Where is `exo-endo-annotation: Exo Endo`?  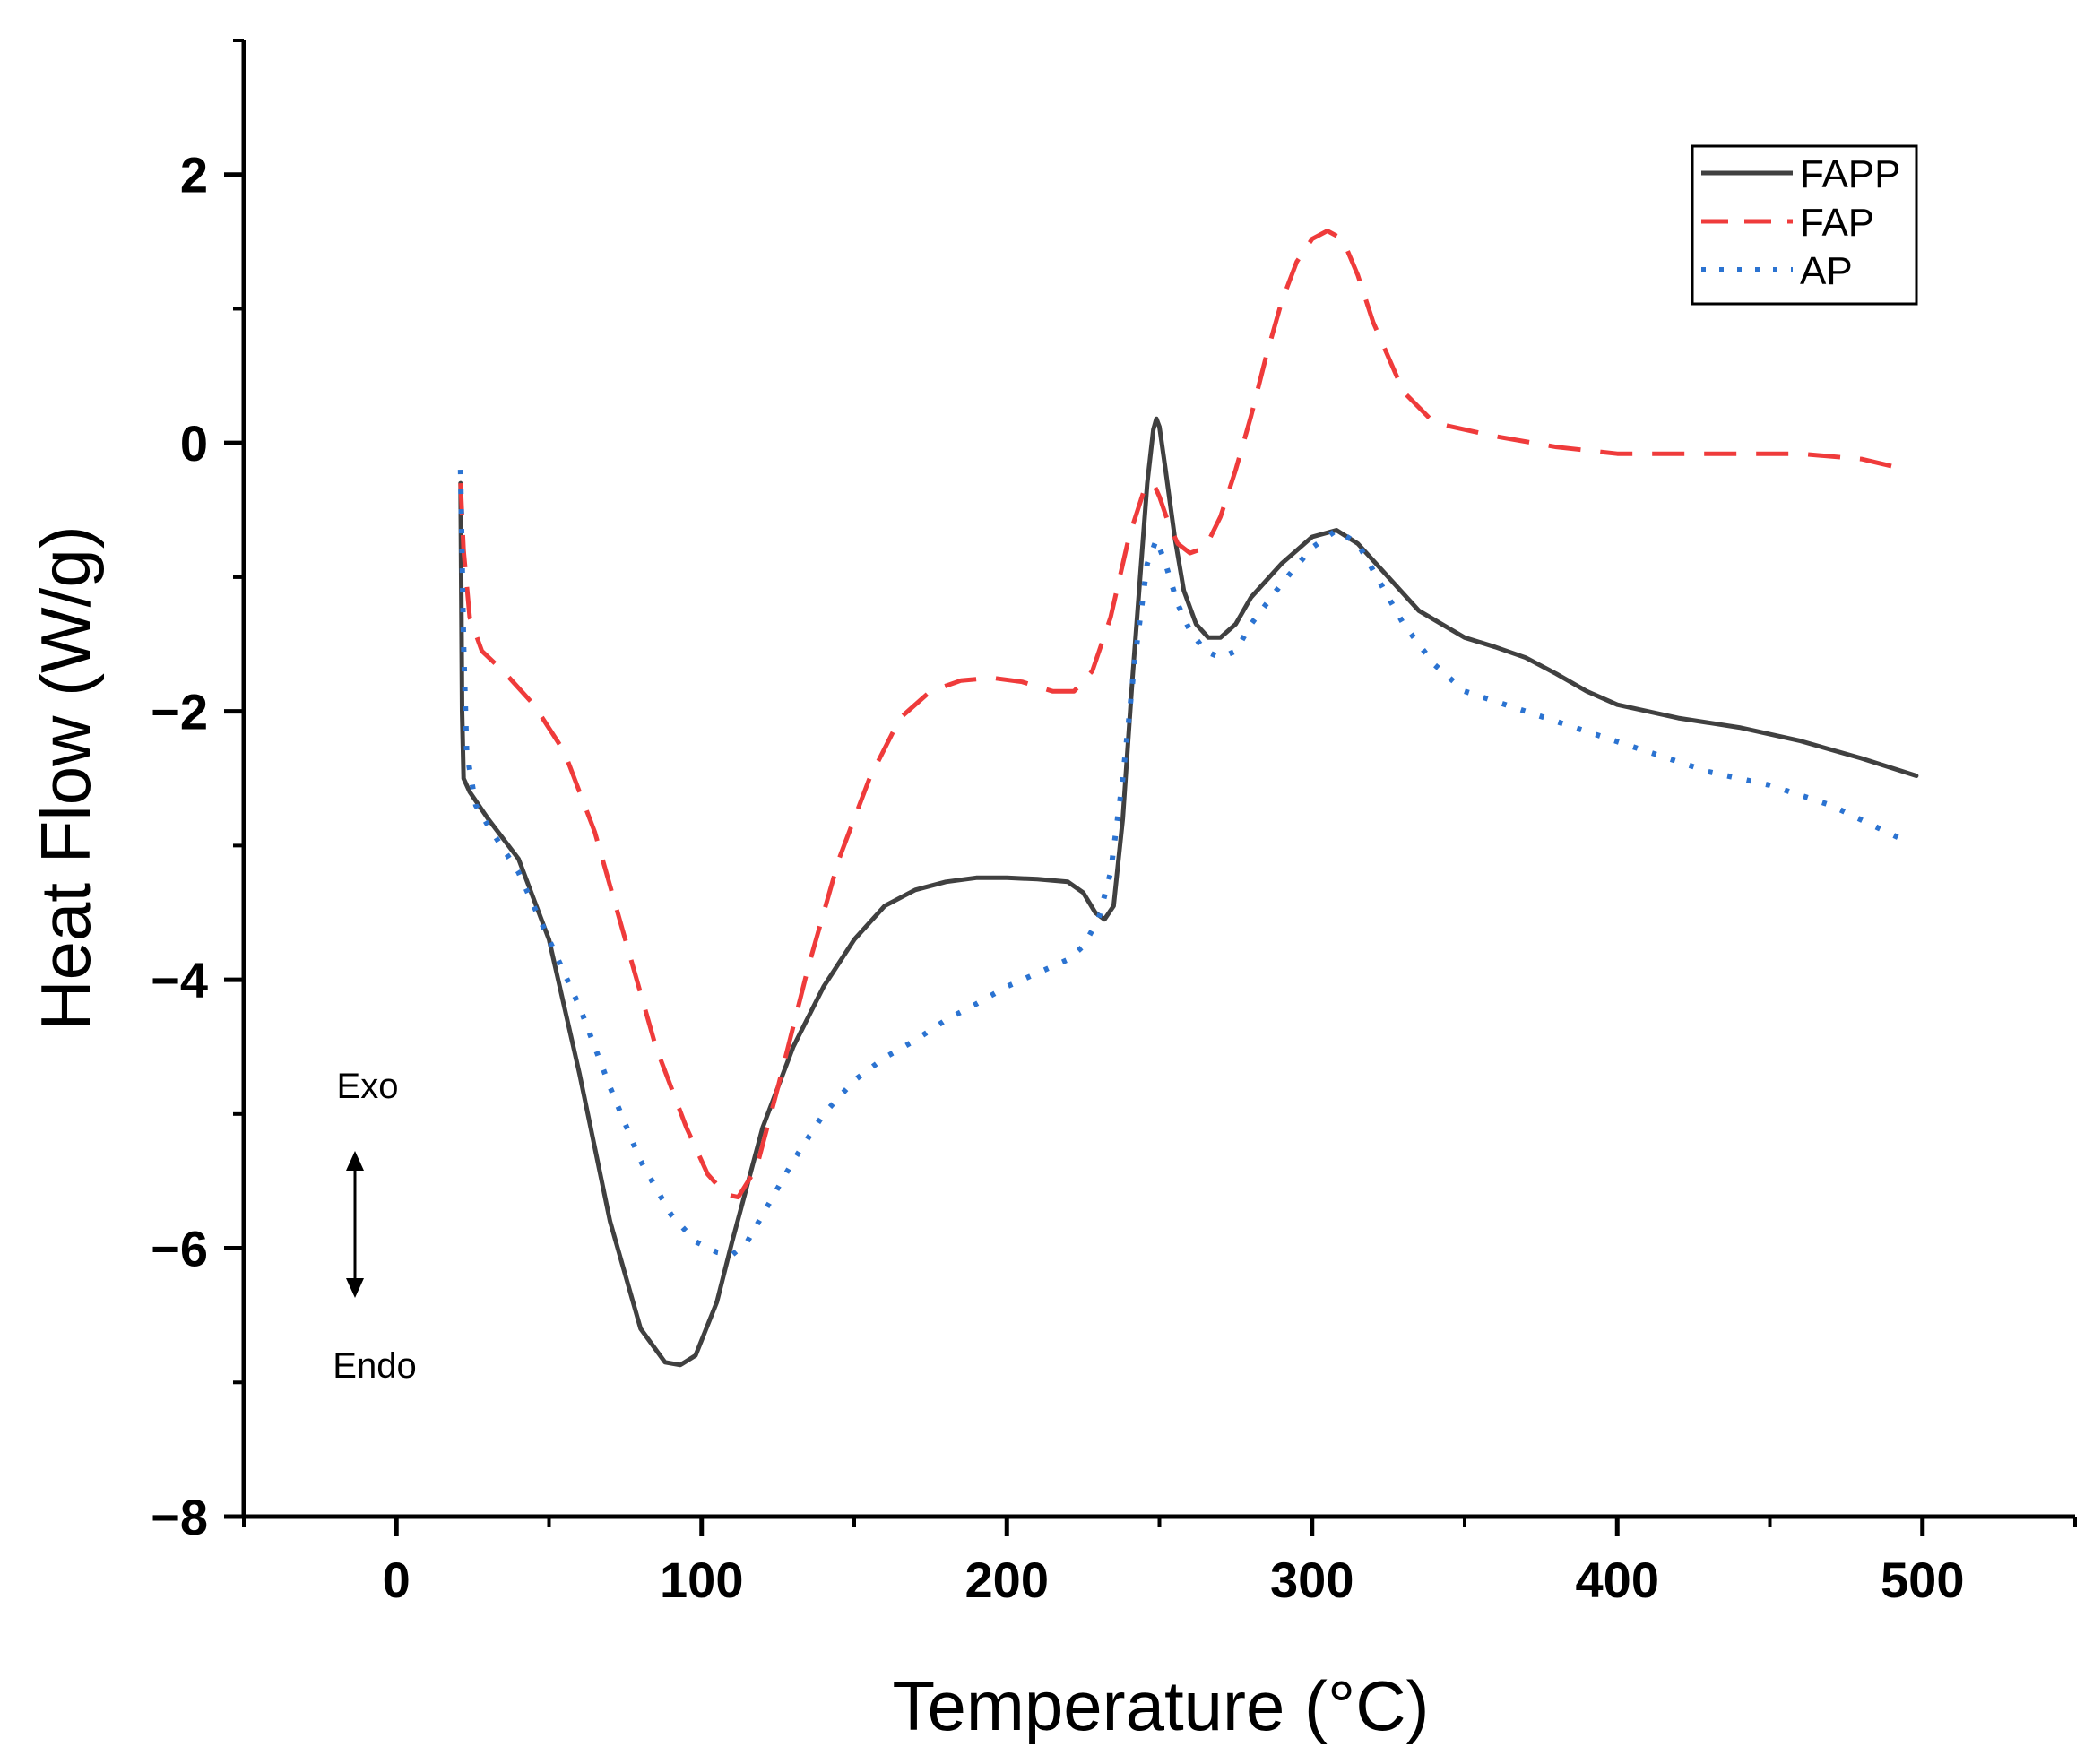 exo-endo-annotation: Exo Endo is located at coordinates (374, 1226).